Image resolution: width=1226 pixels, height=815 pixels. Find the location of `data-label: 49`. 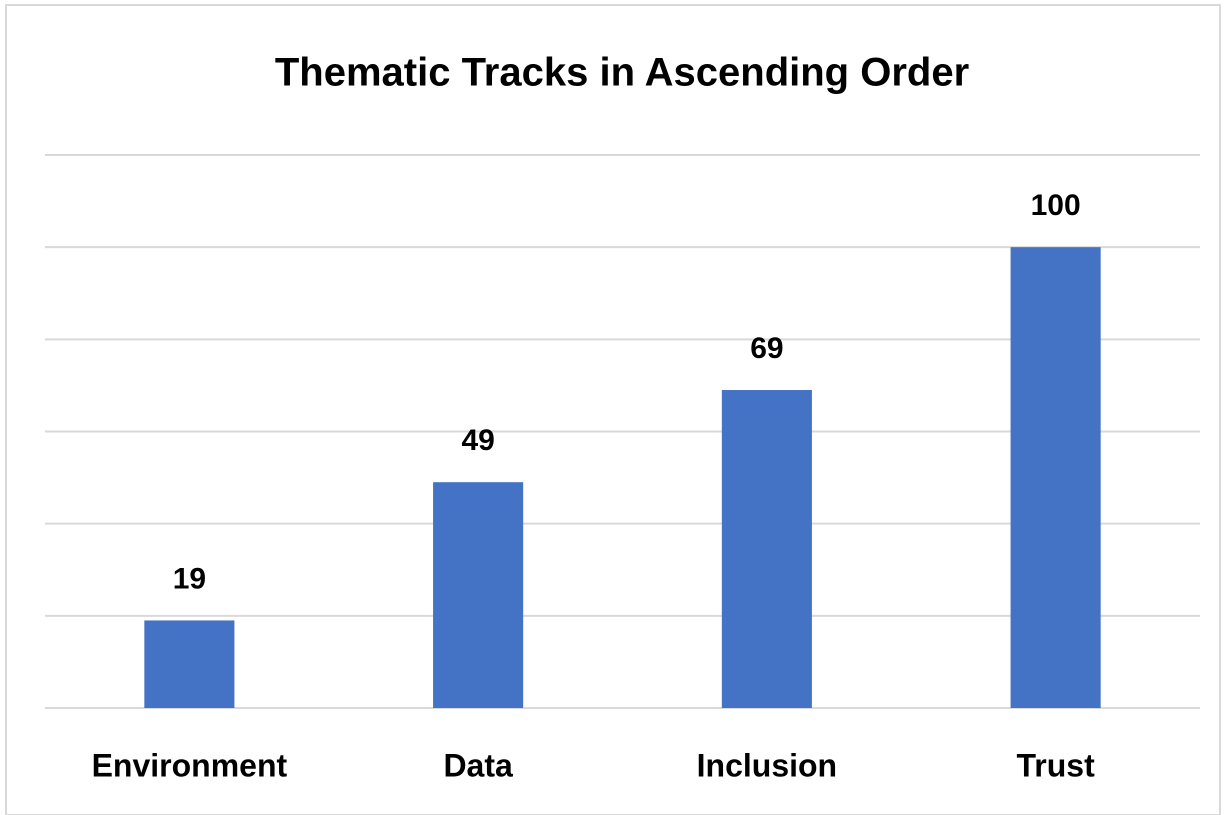

data-label: 49 is located at coordinates (477, 440).